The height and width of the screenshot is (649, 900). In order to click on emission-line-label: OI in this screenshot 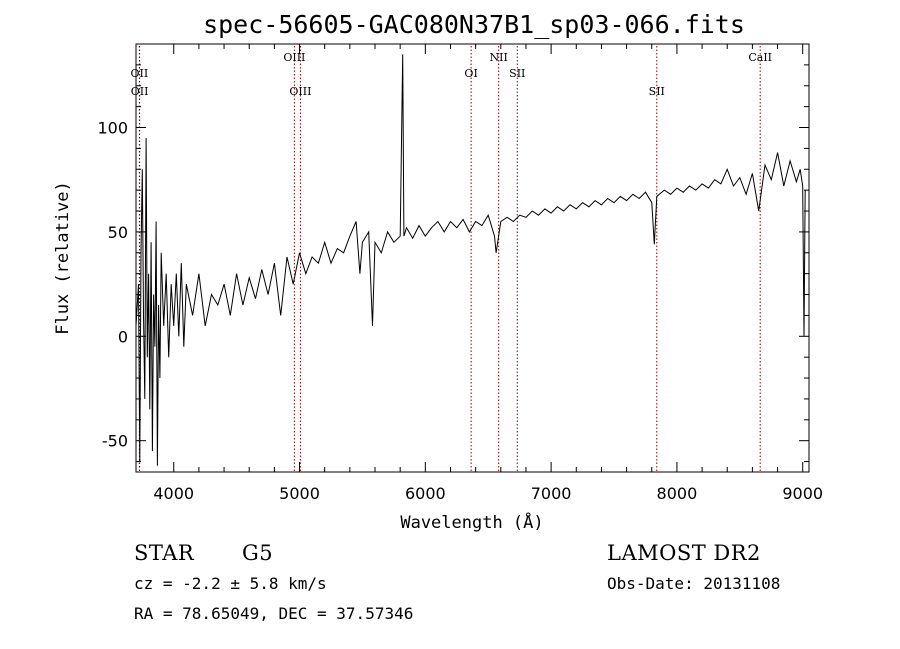, I will do `click(470, 73)`.